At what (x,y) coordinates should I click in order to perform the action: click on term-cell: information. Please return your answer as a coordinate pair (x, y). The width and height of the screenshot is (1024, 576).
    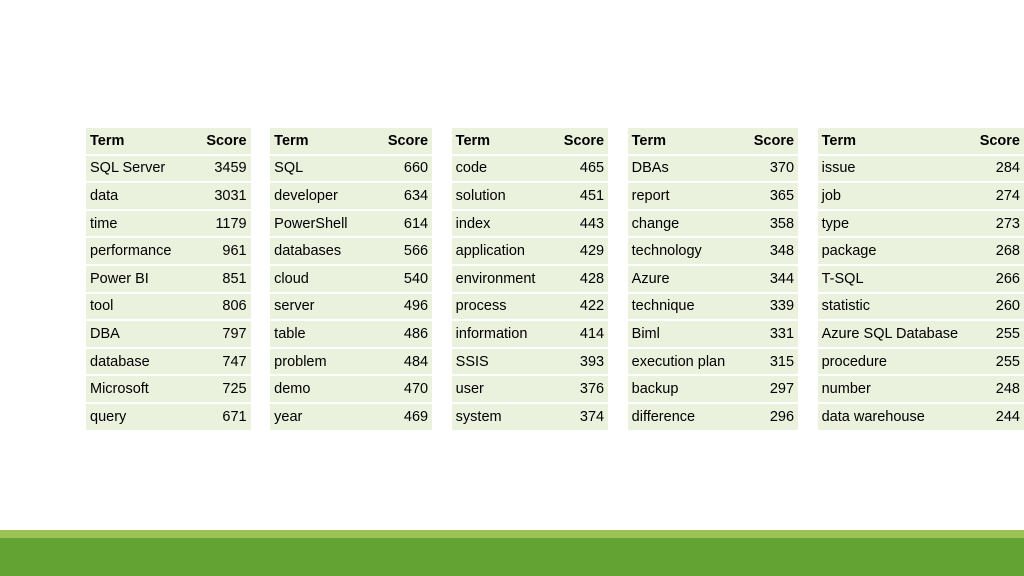
    Looking at the image, I should click on (503, 334).